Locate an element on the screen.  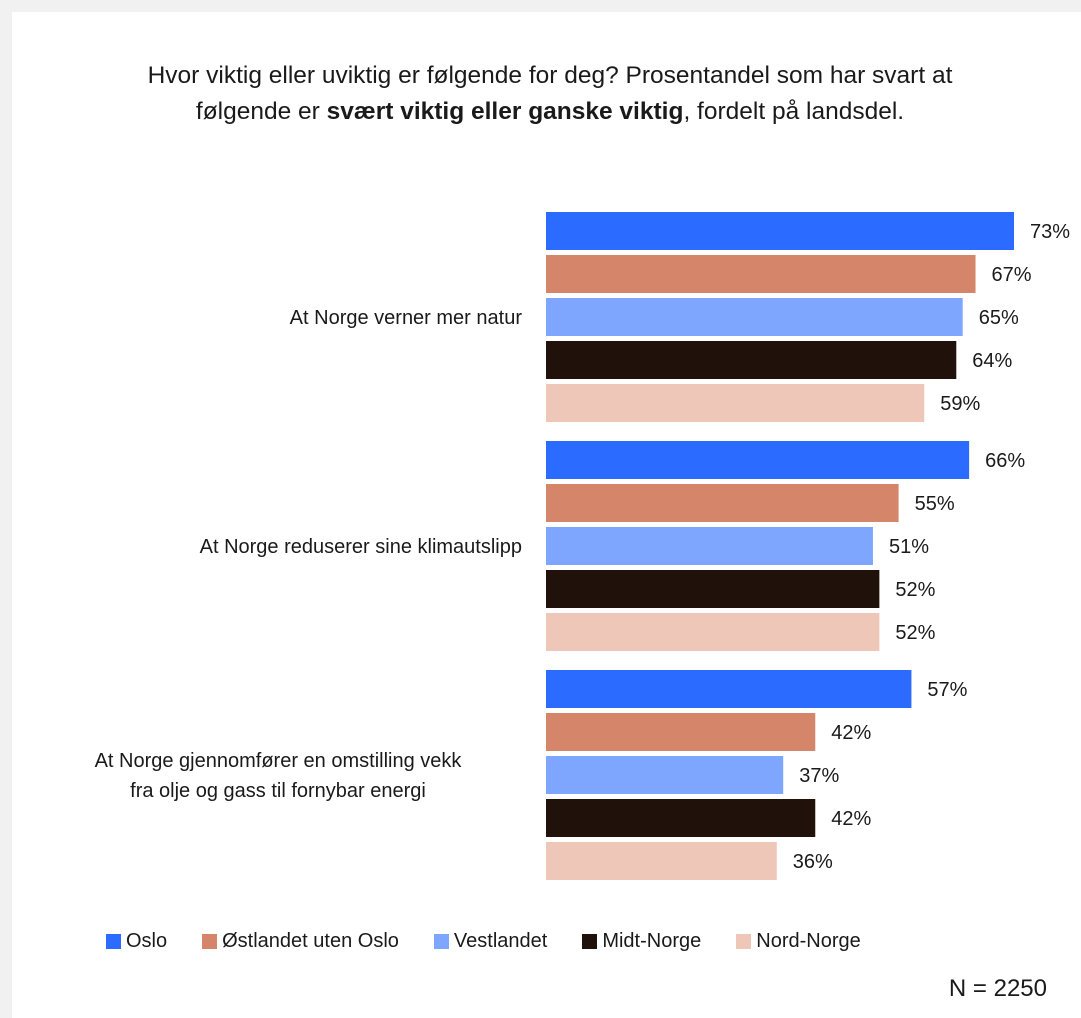
bar-value-label: 73% is located at coordinates (1050, 232).